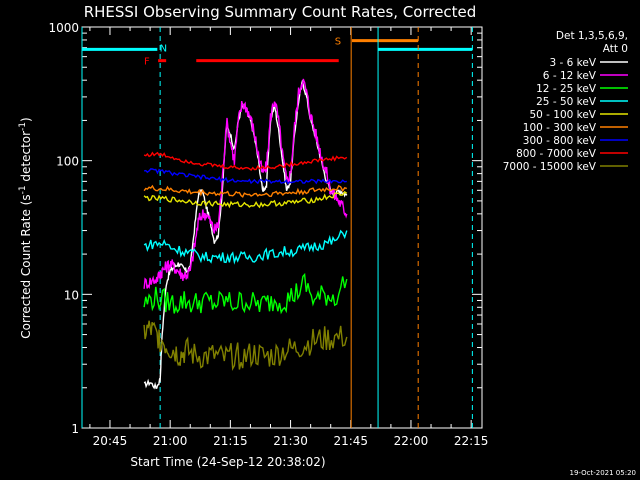 The height and width of the screenshot is (480, 640). What do you see at coordinates (23, 189) in the screenshot?
I see `y-axis-label-exp1: -1` at bounding box center [23, 189].